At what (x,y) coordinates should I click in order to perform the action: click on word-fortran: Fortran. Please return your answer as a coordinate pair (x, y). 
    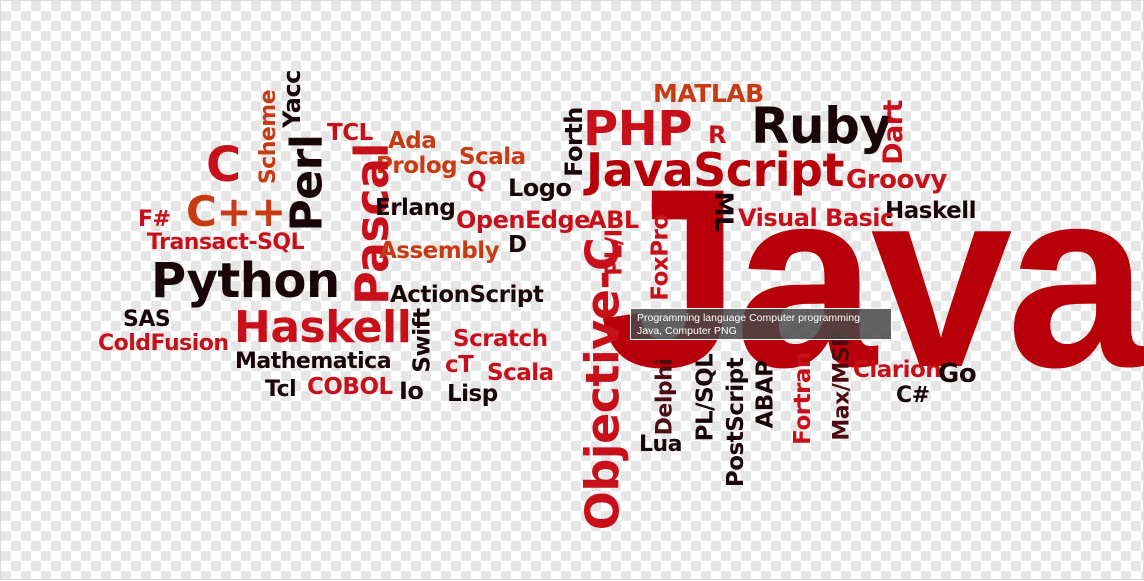
    Looking at the image, I should click on (802, 398).